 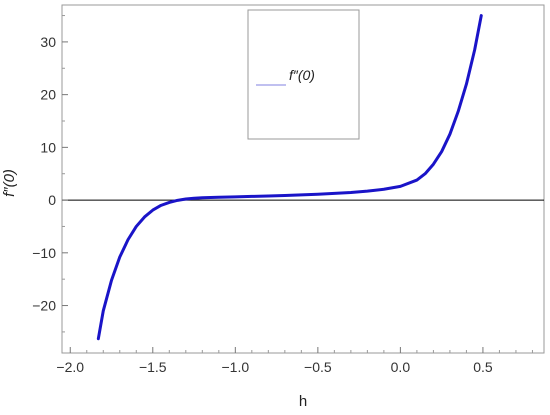 What do you see at coordinates (52, 200) in the screenshot?
I see `y-tick-label: 0` at bounding box center [52, 200].